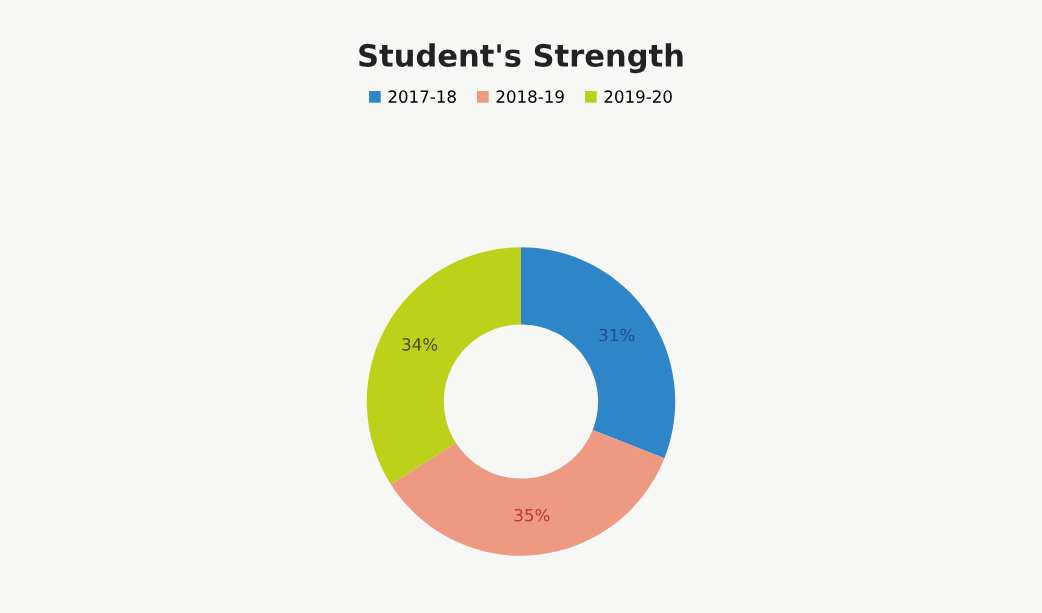 The height and width of the screenshot is (613, 1042). What do you see at coordinates (420, 344) in the screenshot?
I see `data-label: 34%` at bounding box center [420, 344].